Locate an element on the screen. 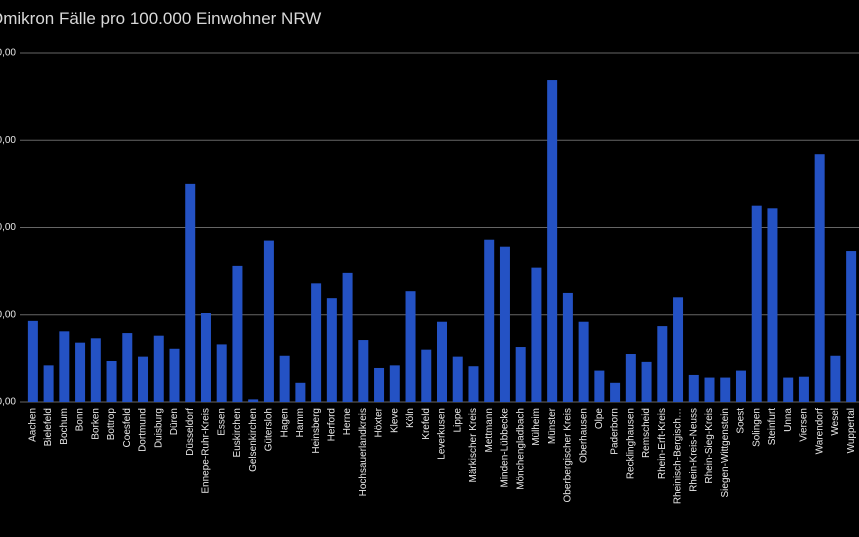 This screenshot has width=859, height=537. x-tick-label: Bochum is located at coordinates (64, 426).